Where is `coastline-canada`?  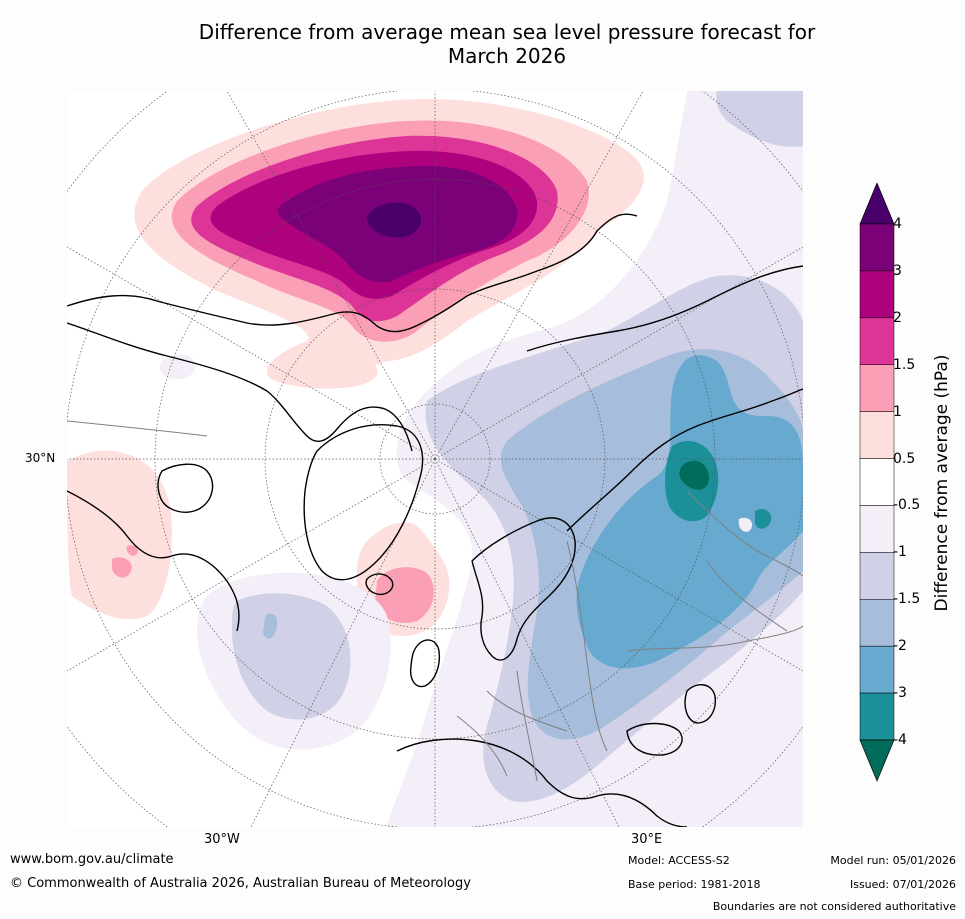
coastline-canada is located at coordinates (240, 387).